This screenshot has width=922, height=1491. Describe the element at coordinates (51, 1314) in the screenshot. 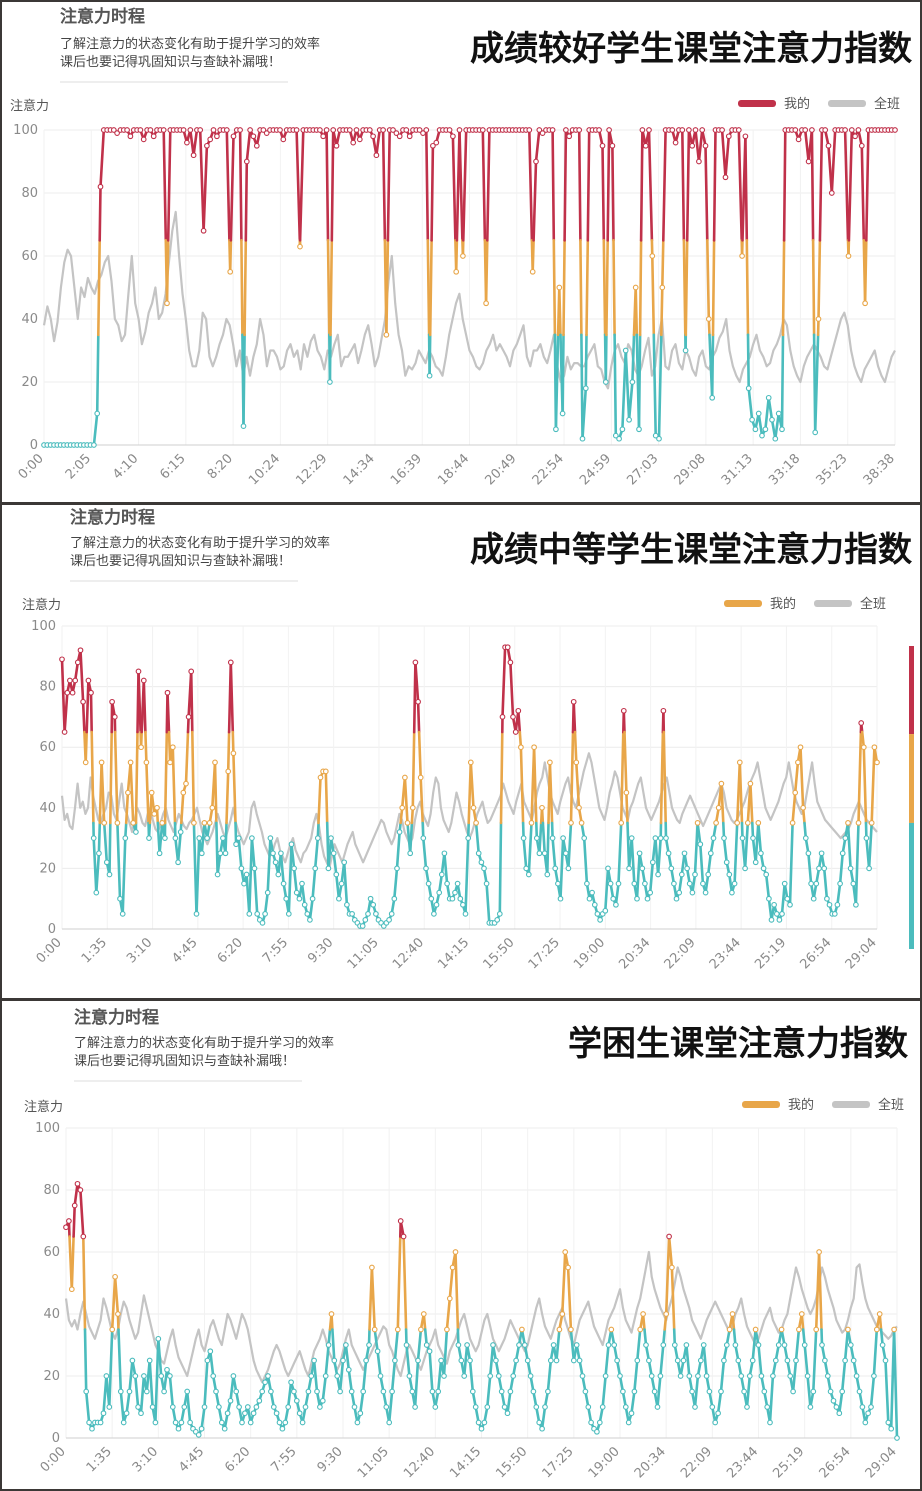

I see `y-tick-label: 40` at that location.